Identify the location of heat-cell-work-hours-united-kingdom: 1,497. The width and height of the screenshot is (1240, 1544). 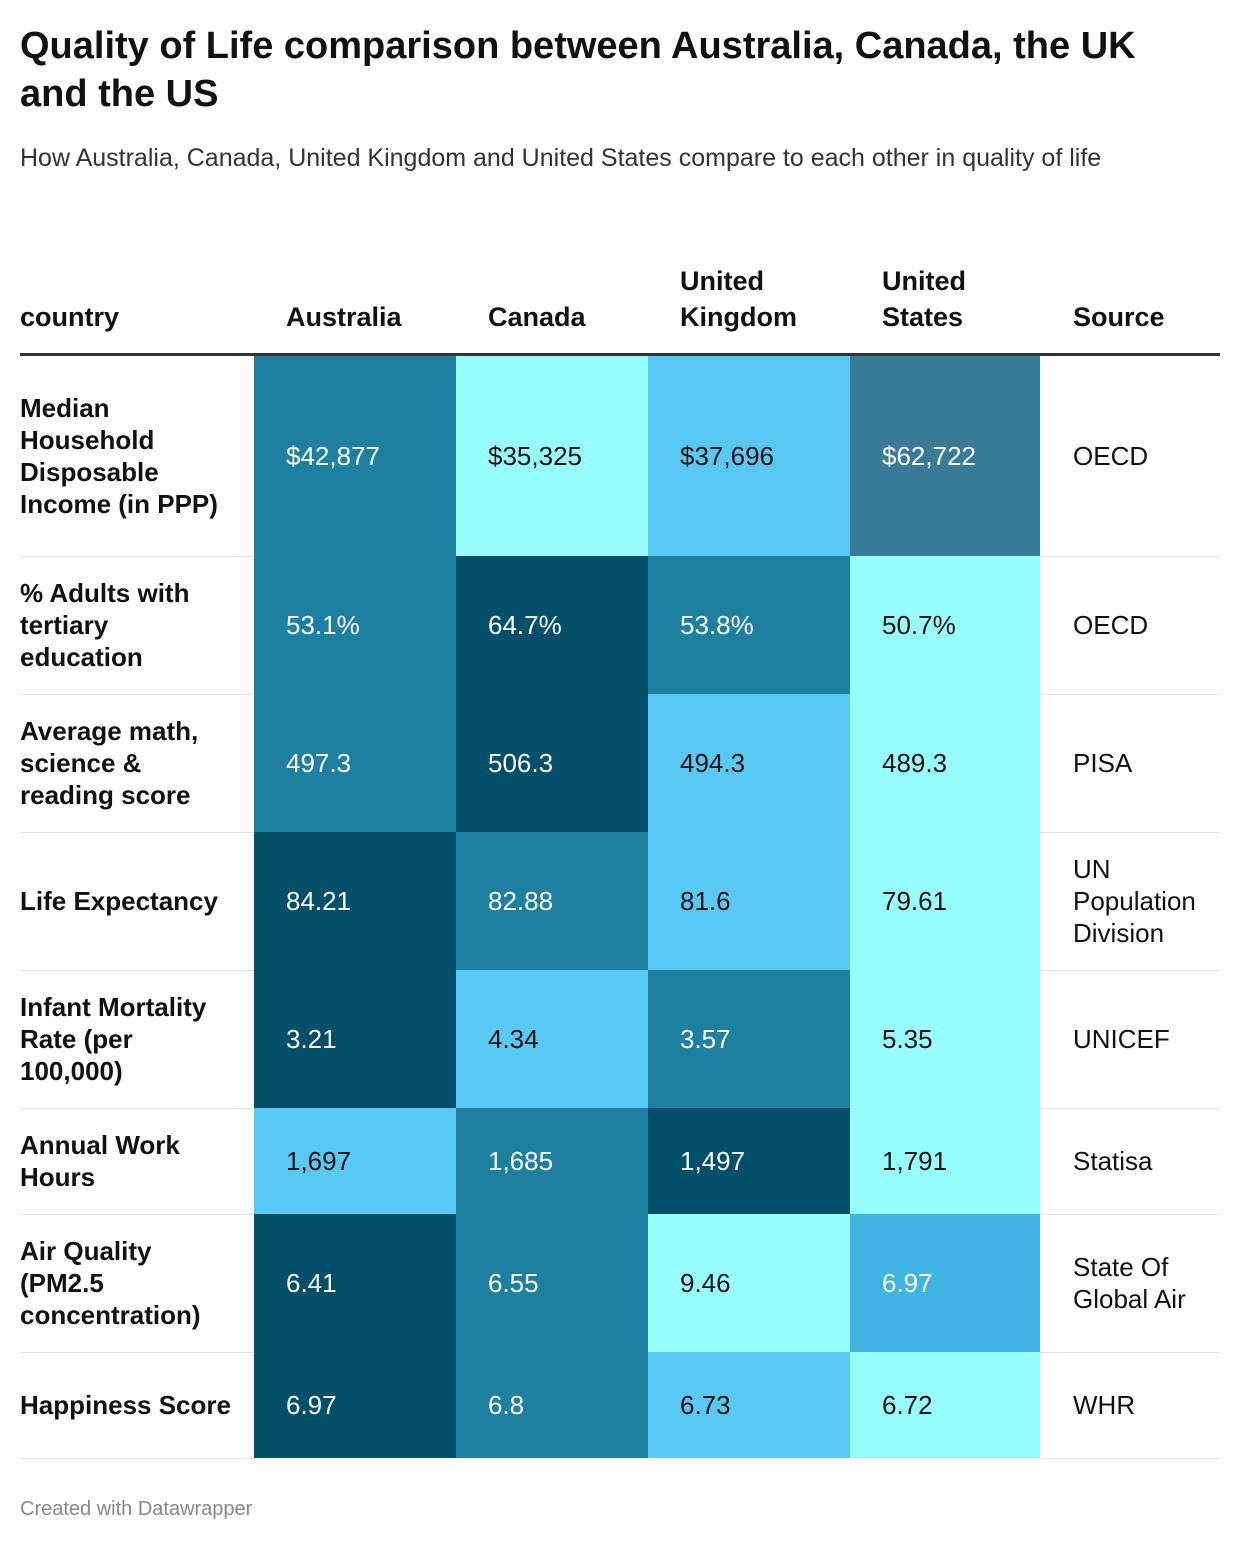
(749, 1161).